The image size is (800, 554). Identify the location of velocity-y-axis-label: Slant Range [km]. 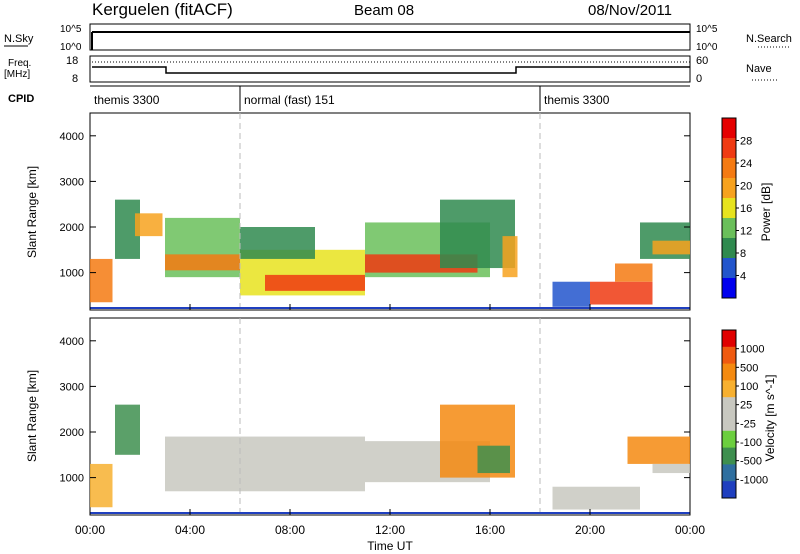
(32, 416).